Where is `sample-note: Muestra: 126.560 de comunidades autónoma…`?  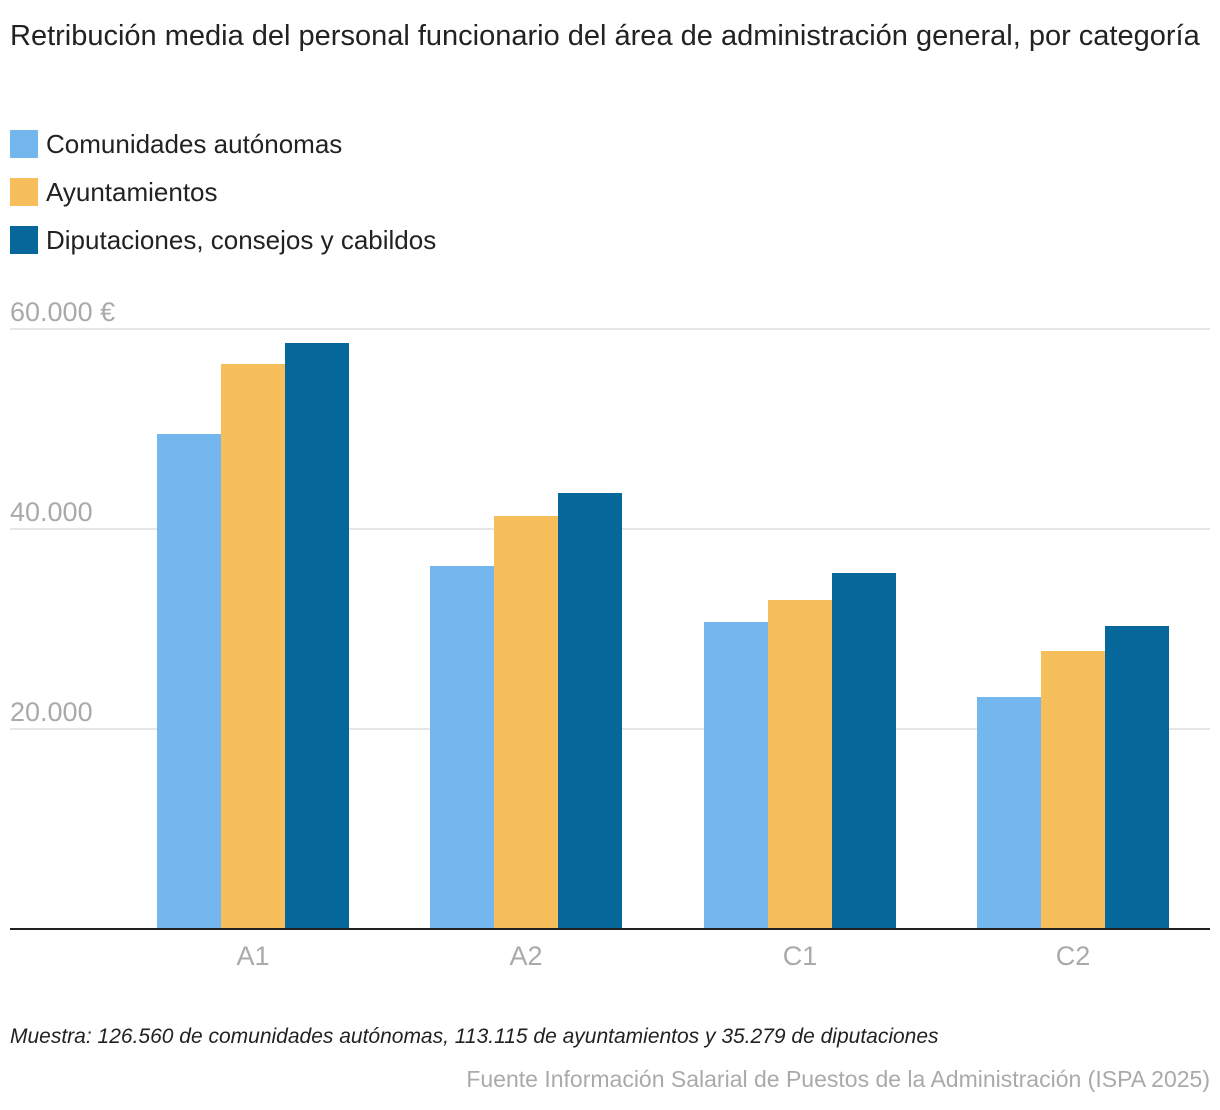
sample-note: Muestra: 126.560 de comunidades autónoma… is located at coordinates (474, 1036).